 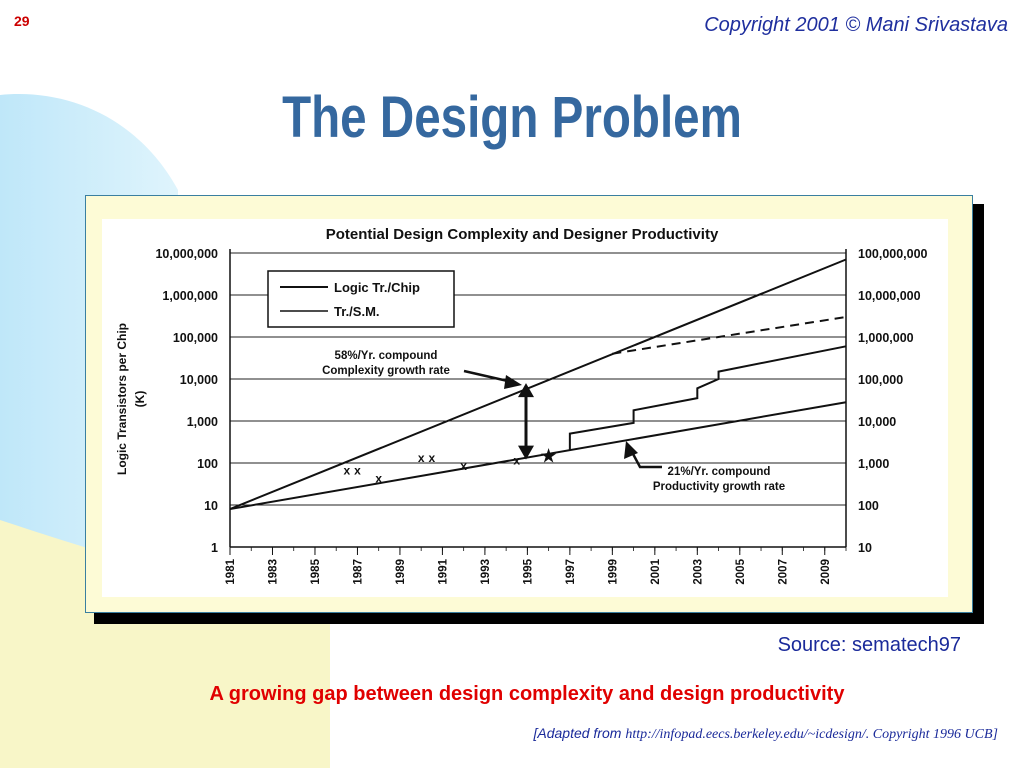 I want to click on gap-arrow-head-down, so click(x=526, y=452).